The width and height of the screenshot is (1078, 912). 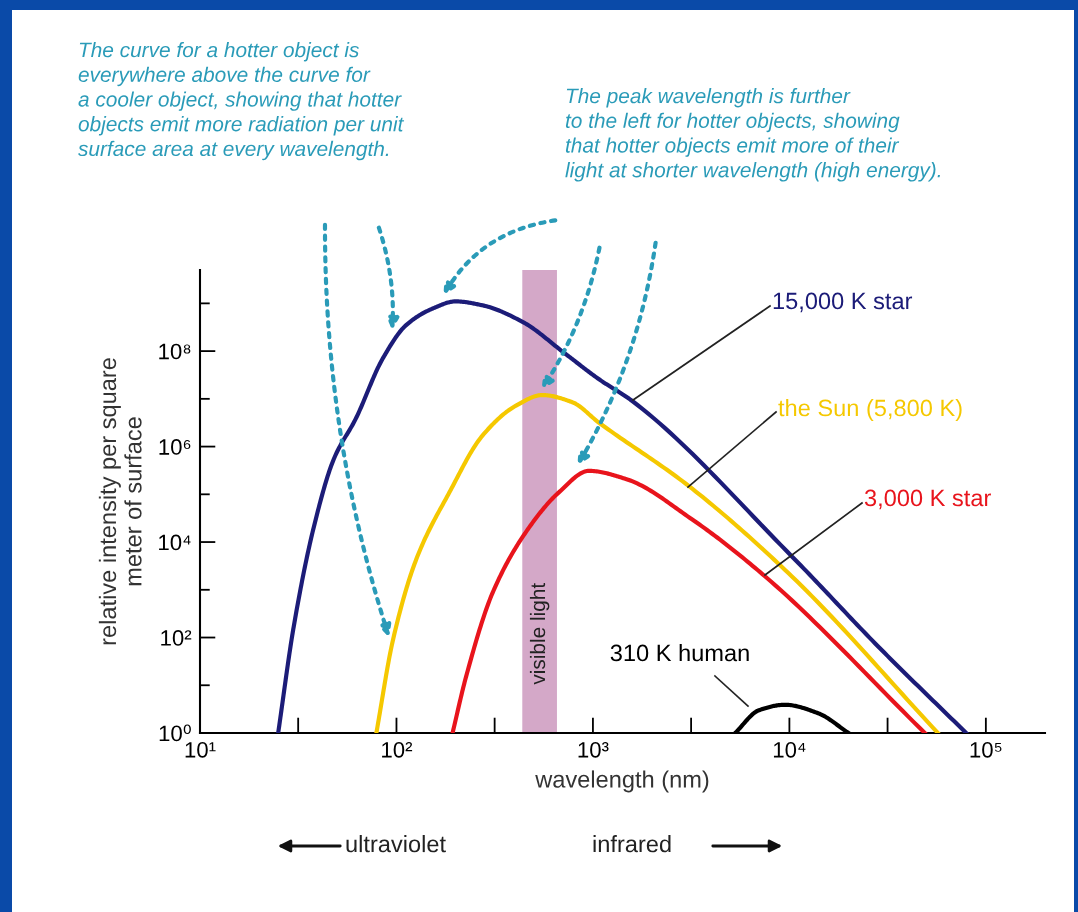 I want to click on x-tick-label: 10⁴, so click(x=789, y=749).